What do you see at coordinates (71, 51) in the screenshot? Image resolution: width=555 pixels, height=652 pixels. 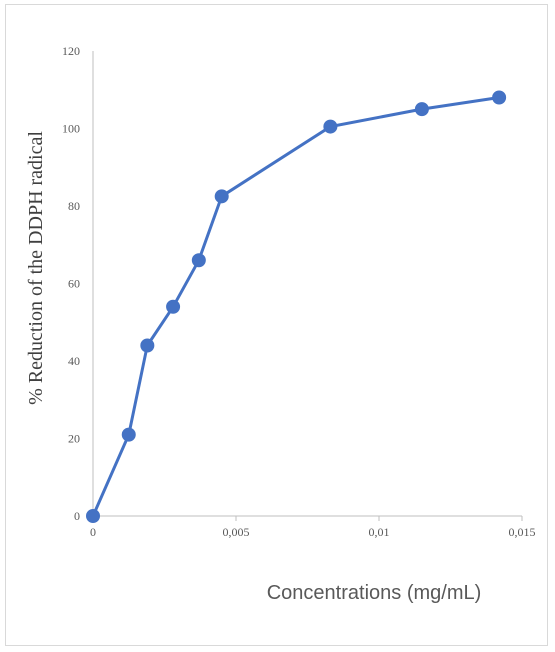 I see `y-tick-label: 120` at bounding box center [71, 51].